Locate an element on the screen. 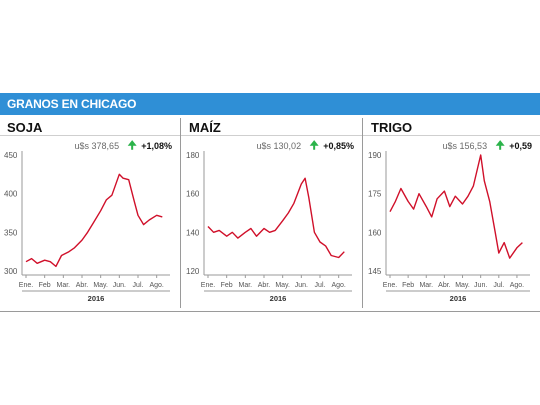 The width and height of the screenshot is (540, 405). panel-title: MAÍZ is located at coordinates (205, 127).